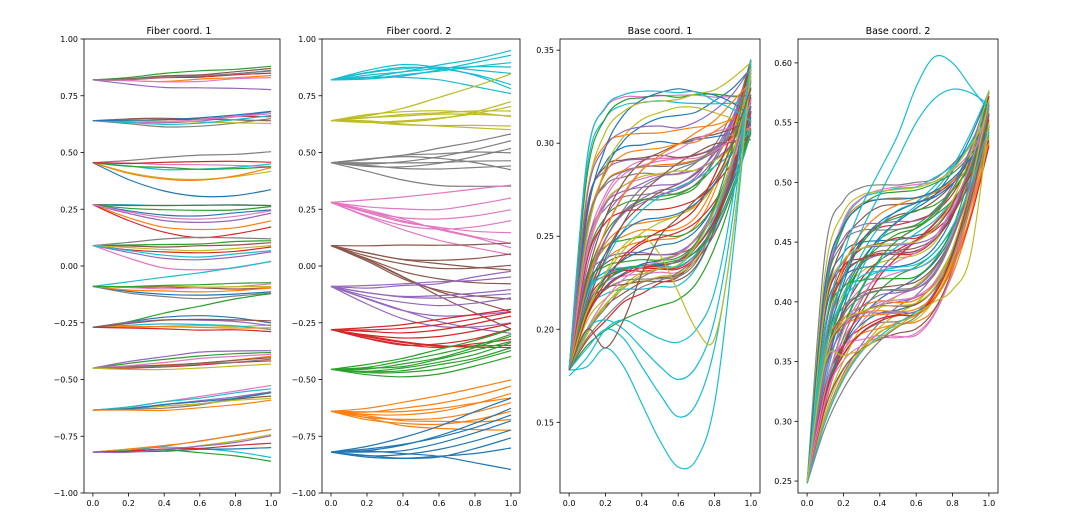 Image resolution: width=1067 pixels, height=526 pixels. I want to click on y-tick-label: 0.35, so click(545, 50).